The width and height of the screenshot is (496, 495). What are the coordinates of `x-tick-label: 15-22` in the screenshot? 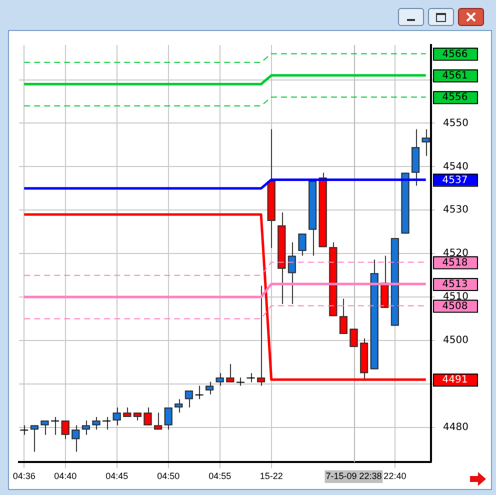 It's located at (271, 476).